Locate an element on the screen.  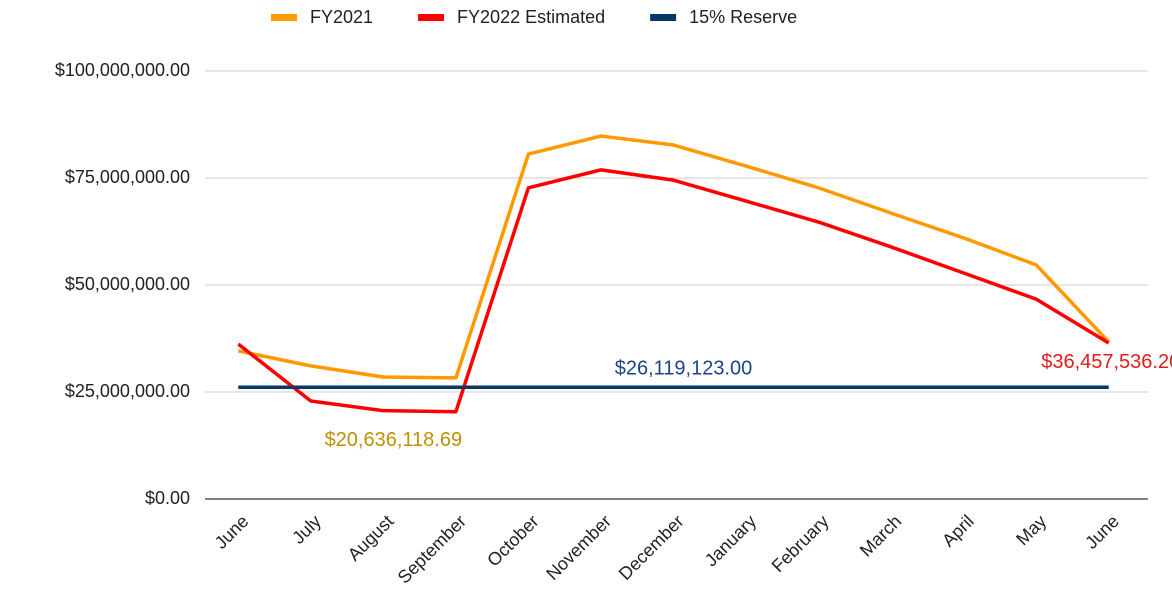
x-tick-label: December is located at coordinates (651, 547).